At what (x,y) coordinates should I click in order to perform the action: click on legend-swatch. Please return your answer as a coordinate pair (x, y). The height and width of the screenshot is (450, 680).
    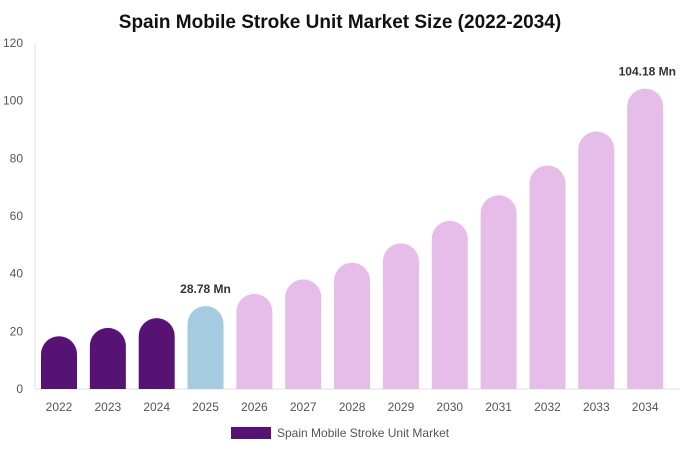
    Looking at the image, I should click on (251, 433).